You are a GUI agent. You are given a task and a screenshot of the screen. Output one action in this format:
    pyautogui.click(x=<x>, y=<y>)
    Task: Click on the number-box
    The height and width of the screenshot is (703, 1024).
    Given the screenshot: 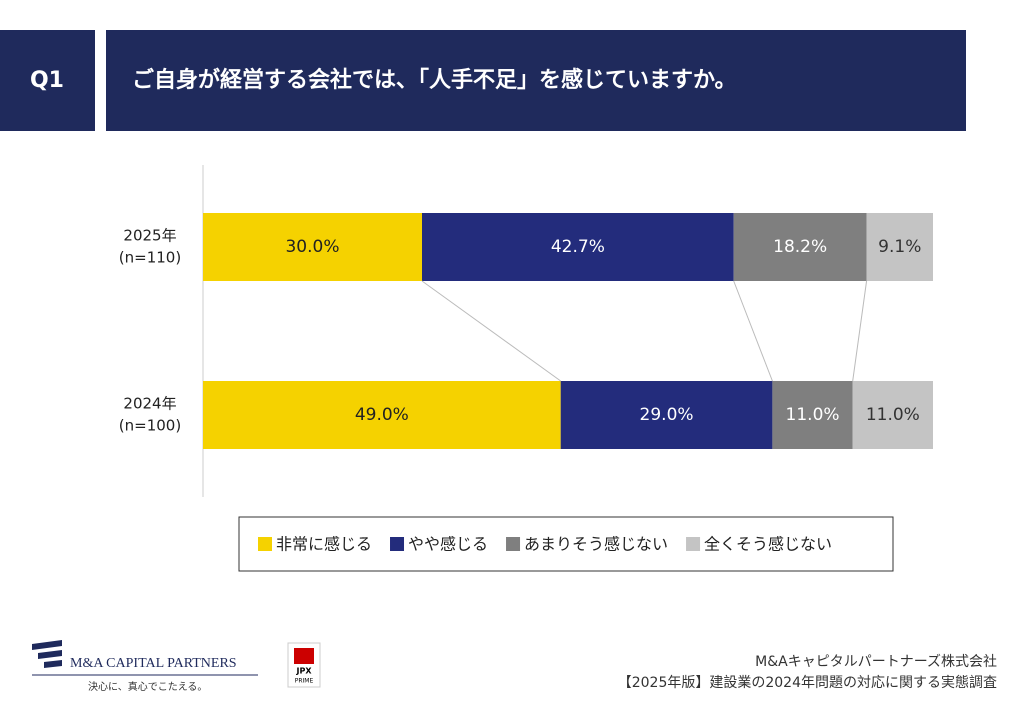 What is the action you would take?
    pyautogui.click(x=47, y=80)
    